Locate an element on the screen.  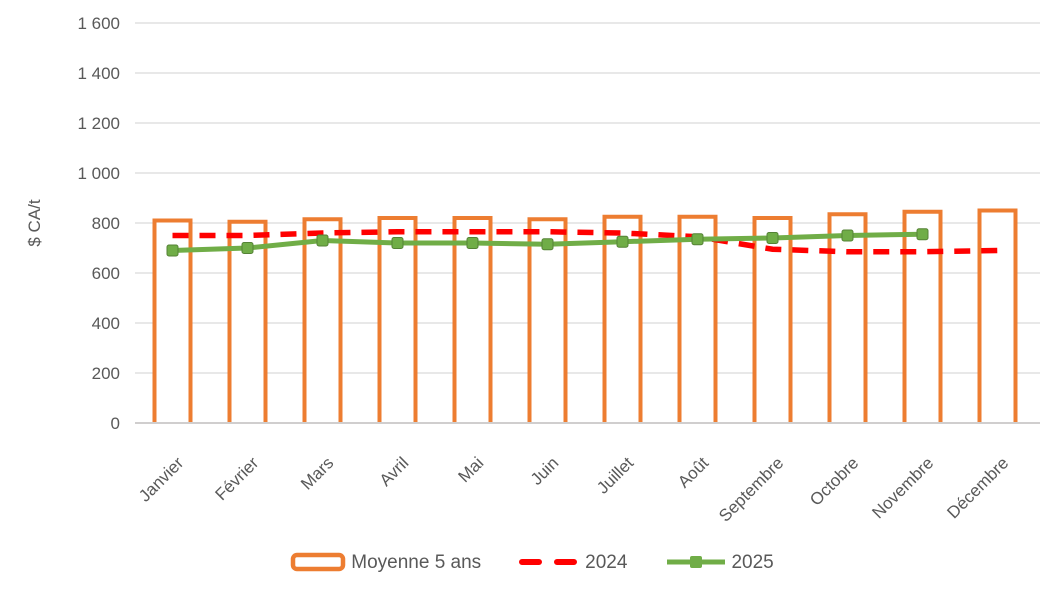
y-tick-label: 400 is located at coordinates (106, 323).